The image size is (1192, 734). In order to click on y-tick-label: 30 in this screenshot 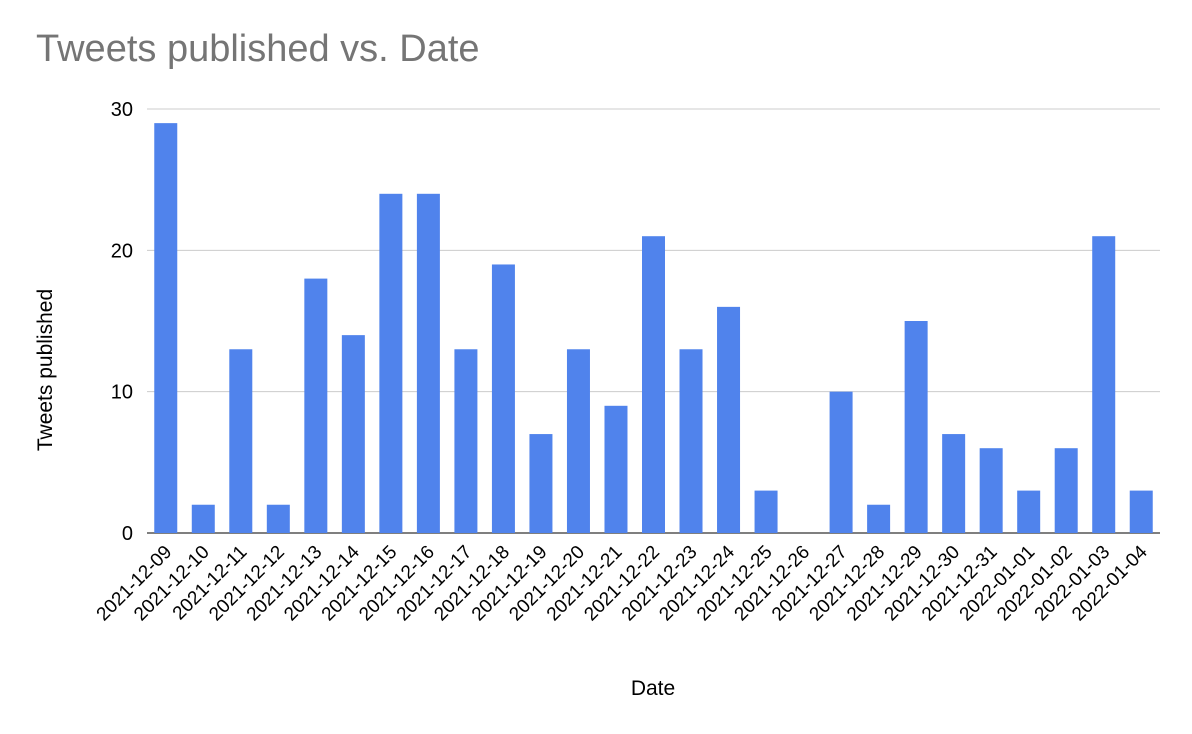, I will do `click(122, 110)`.